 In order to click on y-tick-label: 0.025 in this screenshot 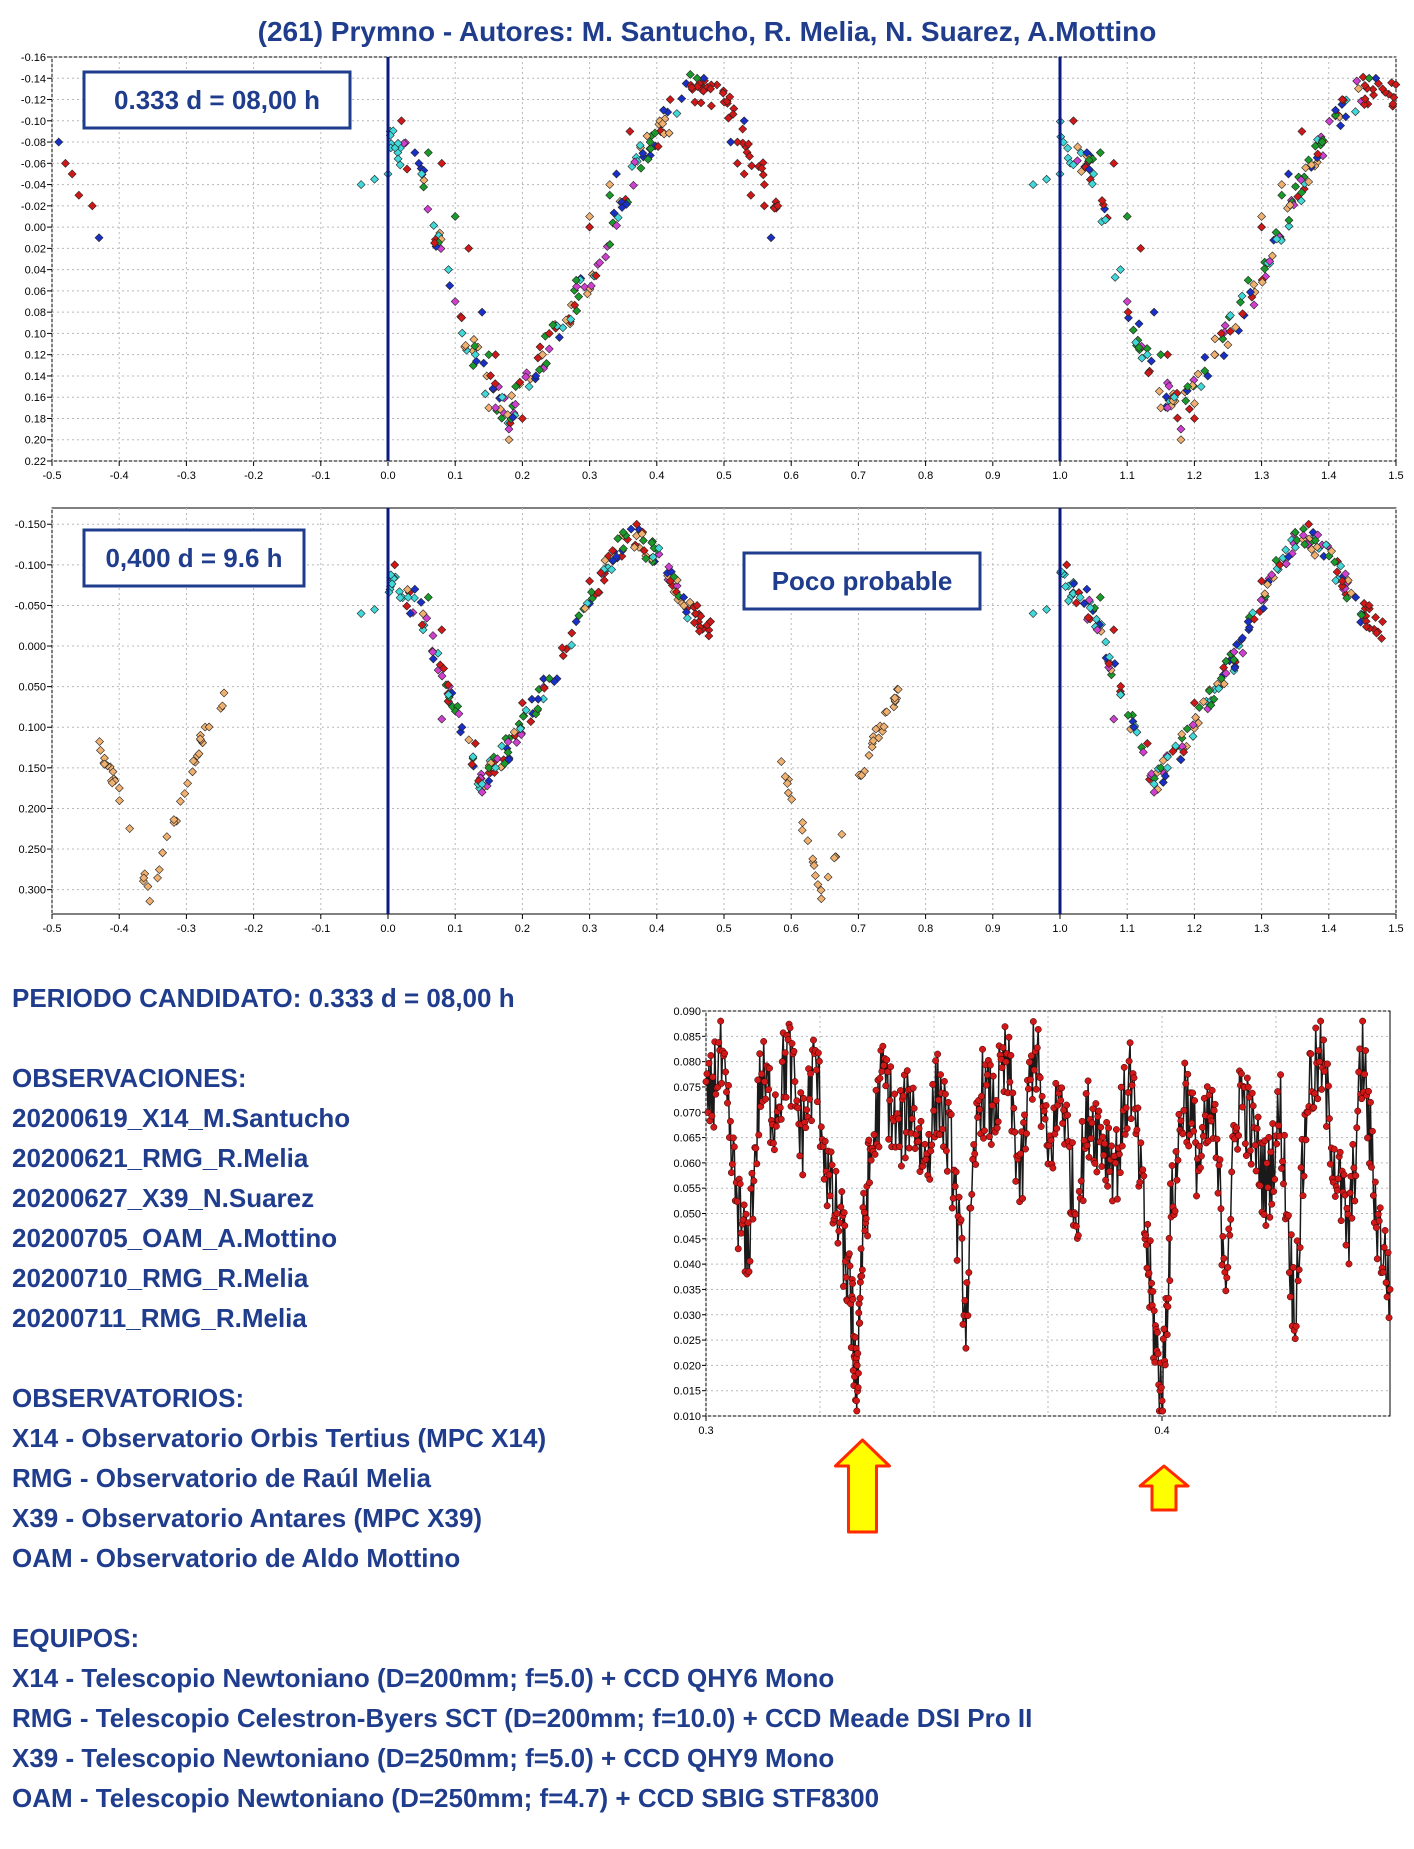, I will do `click(687, 1341)`.